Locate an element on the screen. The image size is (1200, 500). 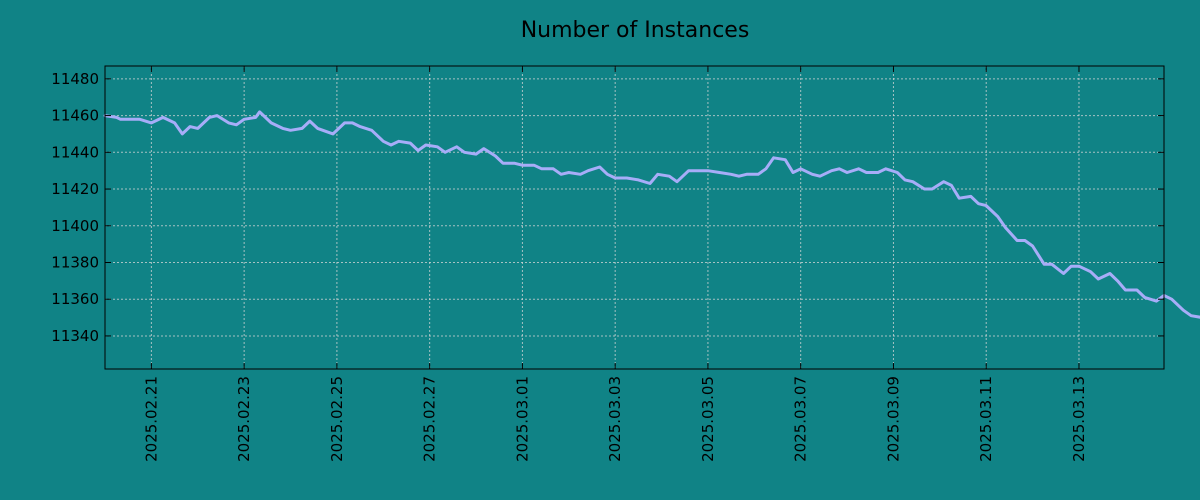
x-tick-label: 2025.02.23 is located at coordinates (244, 419).